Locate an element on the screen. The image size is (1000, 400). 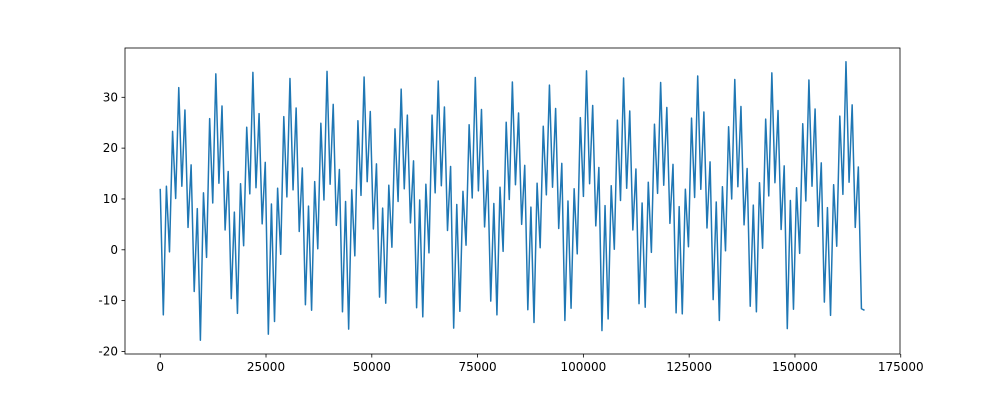
y-tick-label: 10 is located at coordinates (110, 199).